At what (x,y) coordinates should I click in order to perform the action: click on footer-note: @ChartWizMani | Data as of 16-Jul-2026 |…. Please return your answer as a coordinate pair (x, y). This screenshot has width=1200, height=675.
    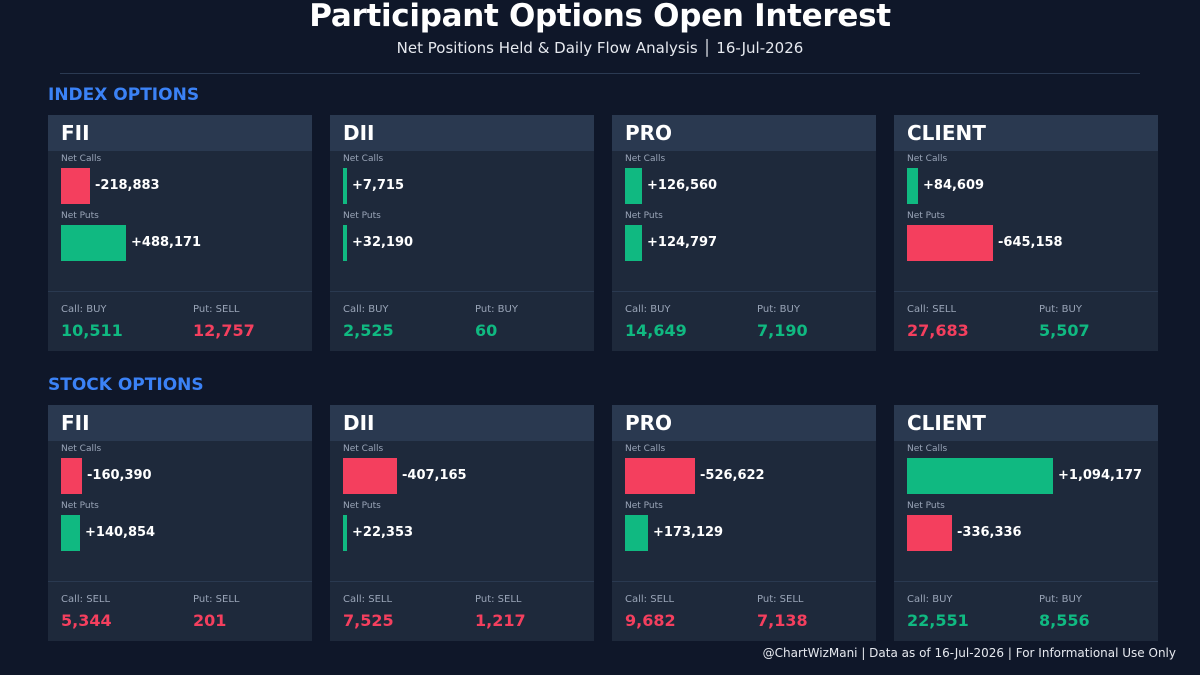
    Looking at the image, I should click on (969, 653).